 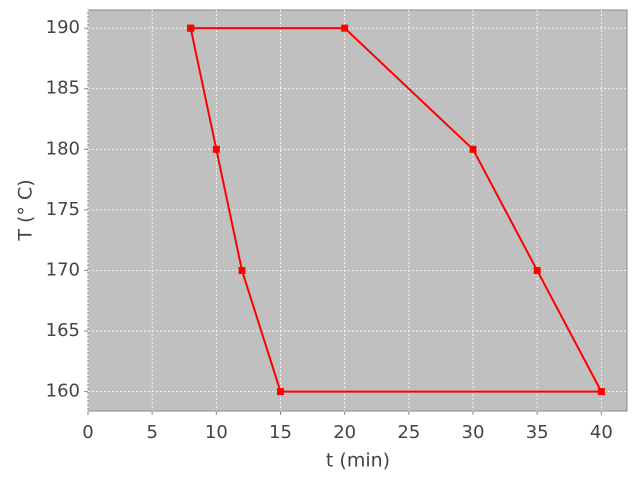 What do you see at coordinates (280, 432) in the screenshot?
I see `x-tick-label: 15` at bounding box center [280, 432].